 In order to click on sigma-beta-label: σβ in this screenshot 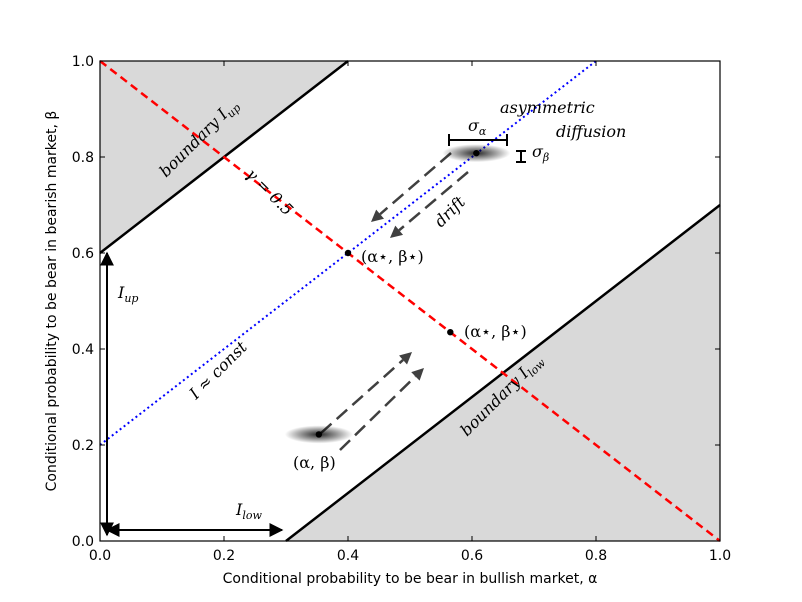, I will do `click(540, 153)`.